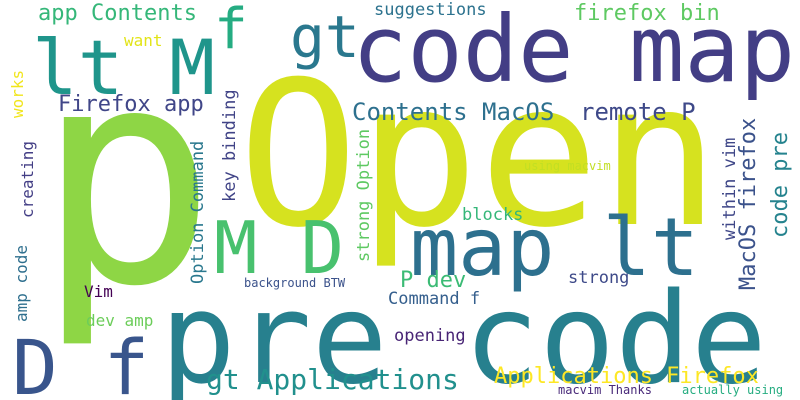  I want to click on word-works: works, so click(17, 93).